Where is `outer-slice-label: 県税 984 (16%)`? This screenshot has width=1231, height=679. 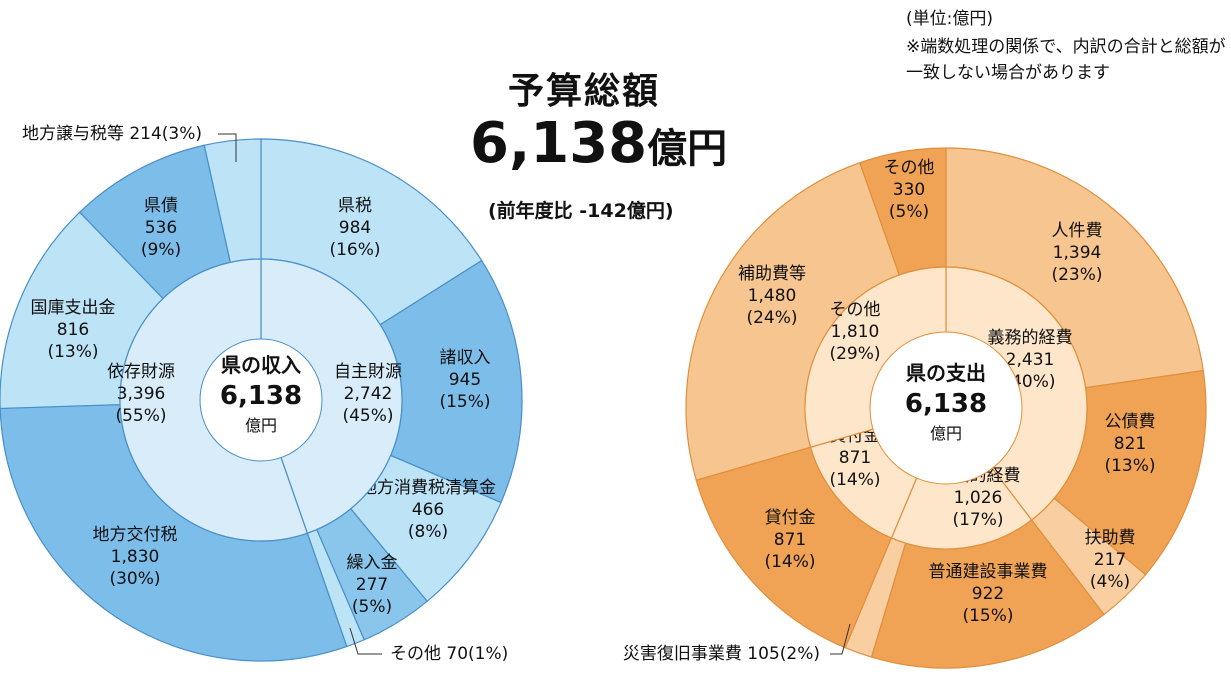
outer-slice-label: 県税 984 (16%) is located at coordinates (354, 228).